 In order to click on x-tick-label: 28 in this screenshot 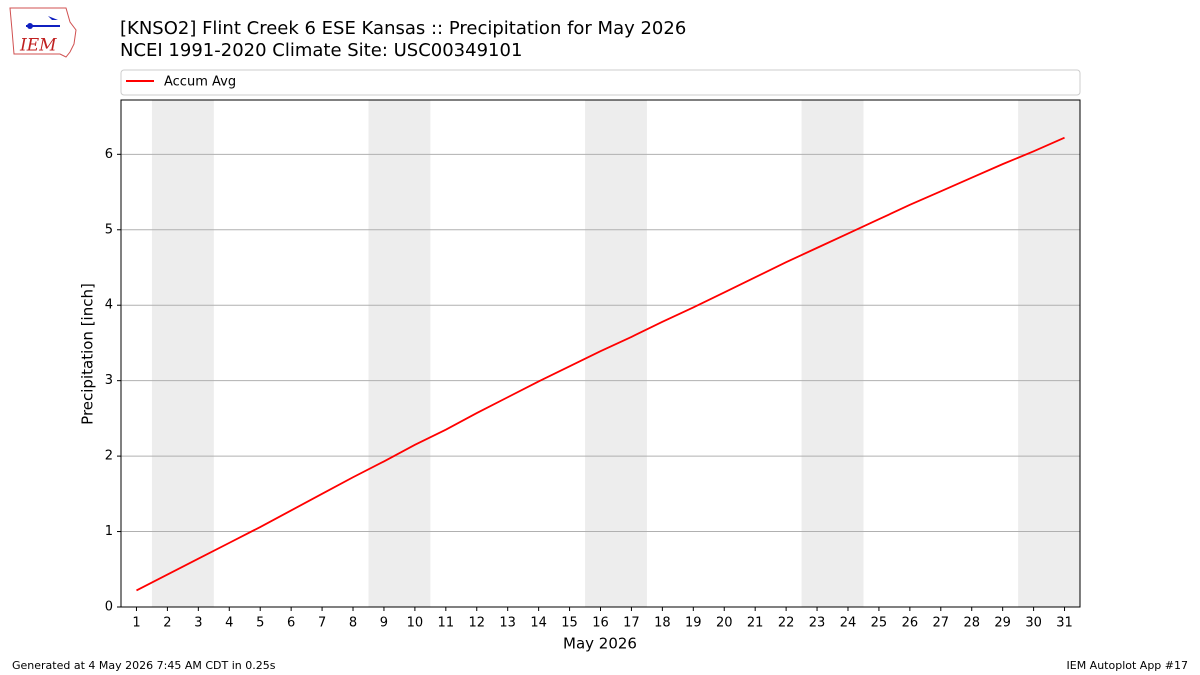, I will do `click(971, 623)`.